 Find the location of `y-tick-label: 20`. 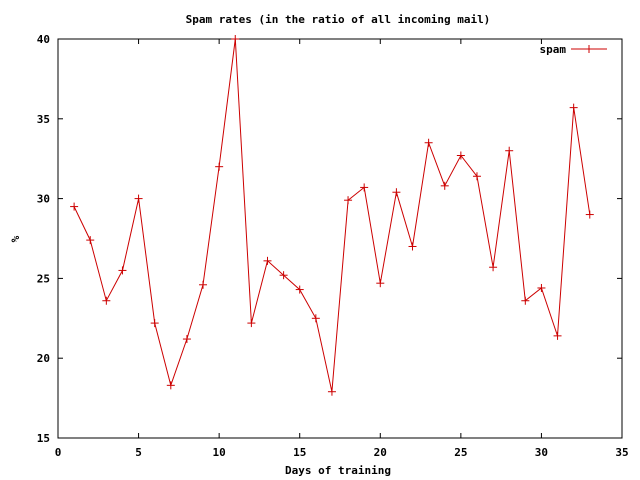

y-tick-label: 20 is located at coordinates (43, 358).